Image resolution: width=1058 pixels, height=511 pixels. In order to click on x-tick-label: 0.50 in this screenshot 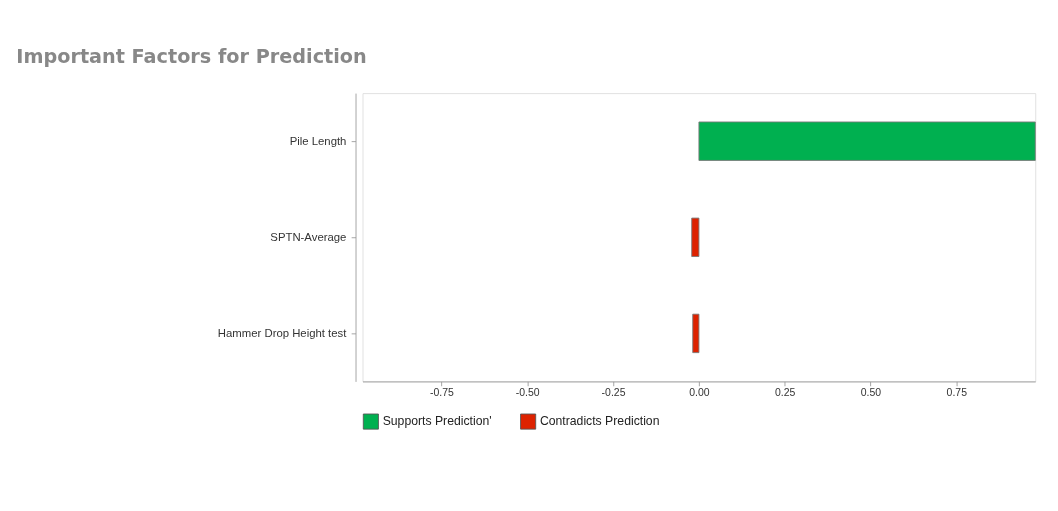, I will do `click(871, 392)`.